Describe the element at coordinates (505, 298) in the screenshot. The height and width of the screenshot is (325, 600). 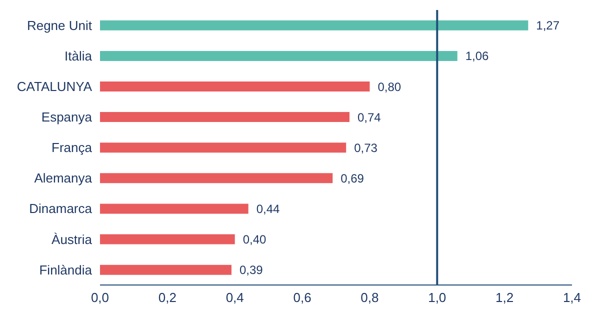
I see `x-tick-label: 1,2` at that location.